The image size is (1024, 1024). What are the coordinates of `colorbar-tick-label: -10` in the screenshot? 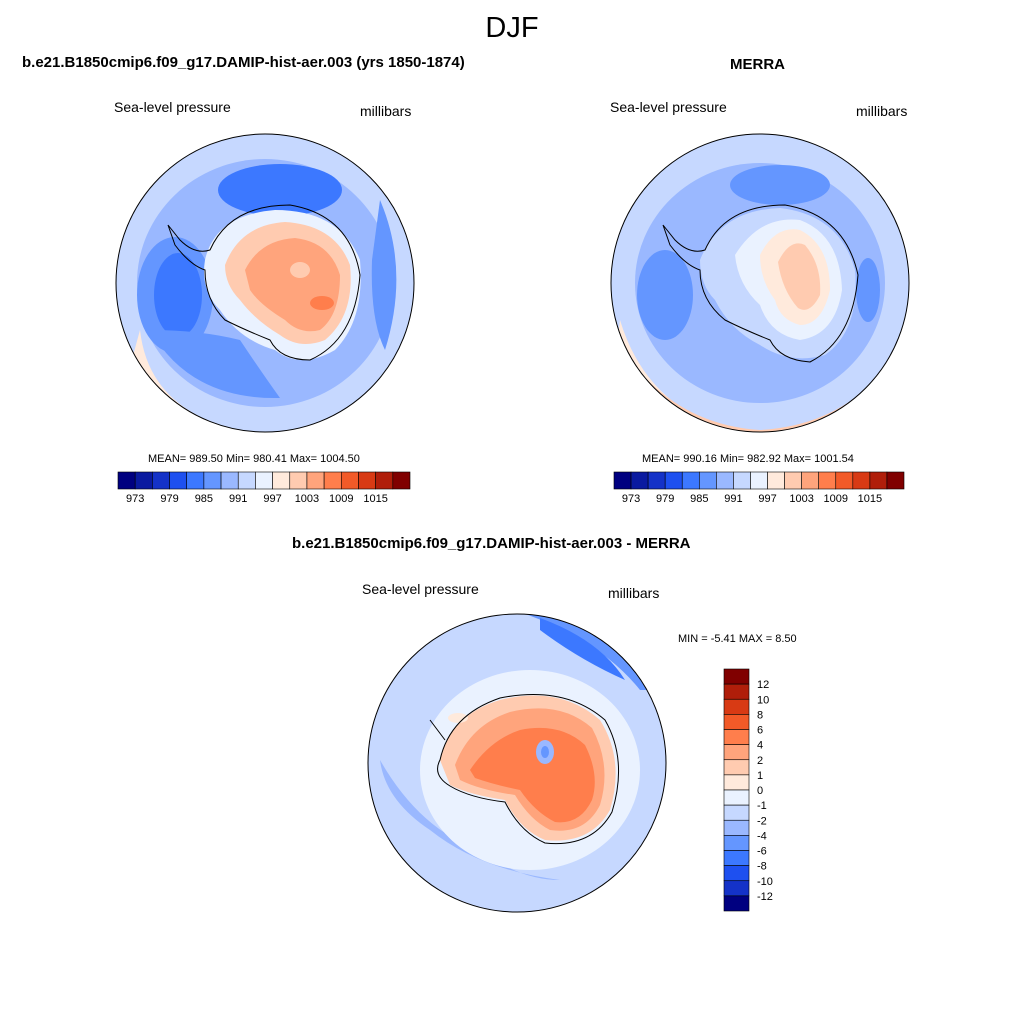 It's located at (765, 882).